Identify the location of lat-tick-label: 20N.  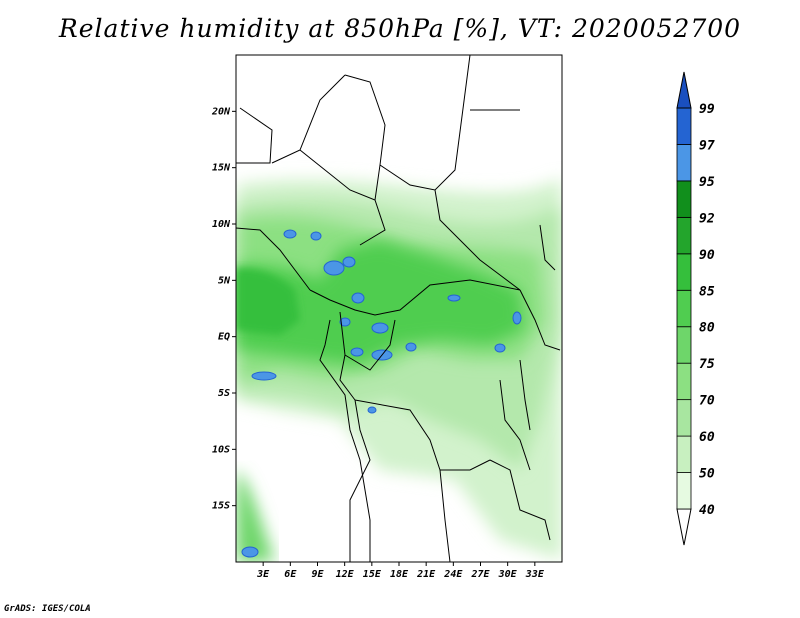
(221, 111).